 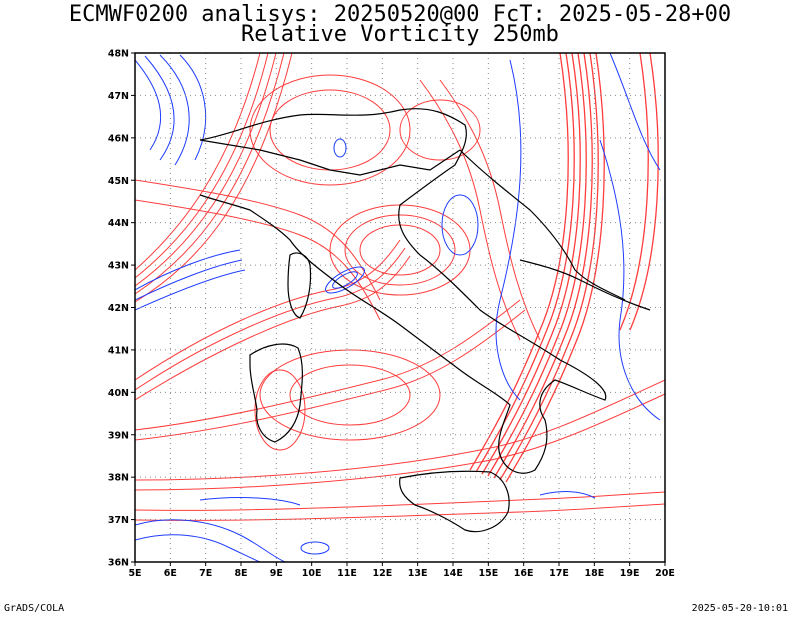 What do you see at coordinates (118, 138) in the screenshot?
I see `lat-tick-label: 46N` at bounding box center [118, 138].